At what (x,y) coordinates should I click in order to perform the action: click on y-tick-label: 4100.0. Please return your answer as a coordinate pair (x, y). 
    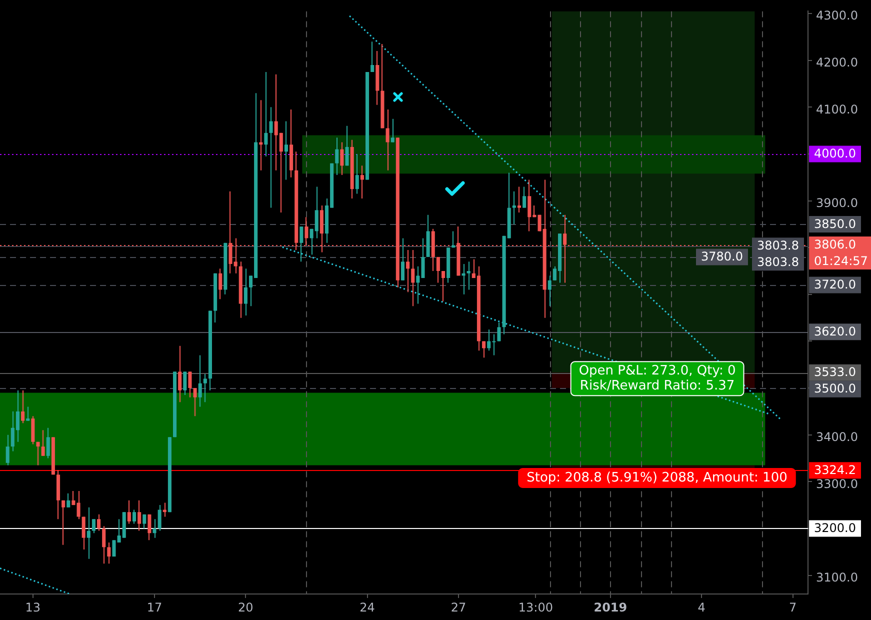
    Looking at the image, I should click on (837, 109).